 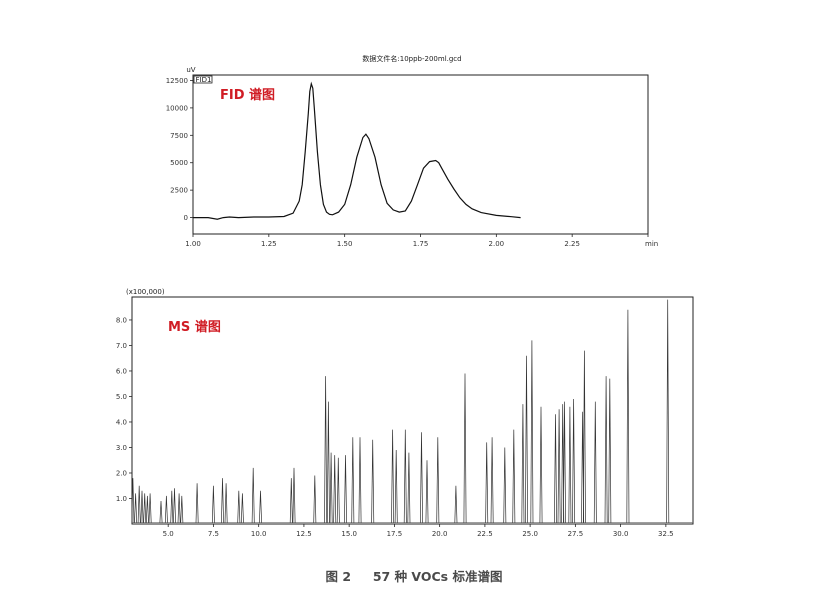 What do you see at coordinates (121, 320) in the screenshot?
I see `ms-y-tick-label: 8.0` at bounding box center [121, 320].